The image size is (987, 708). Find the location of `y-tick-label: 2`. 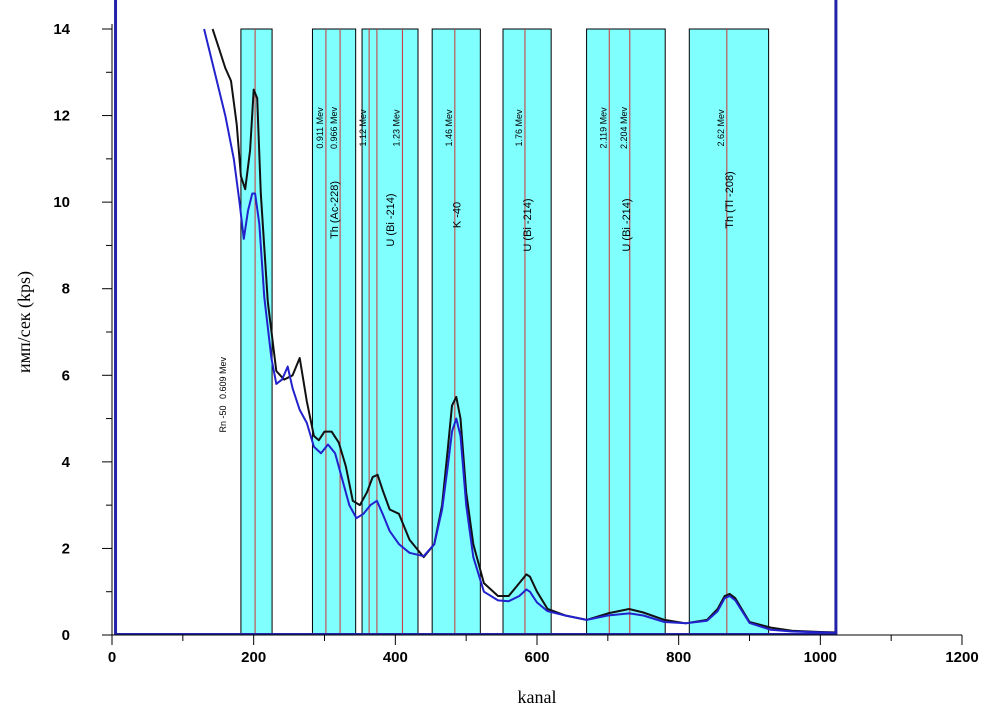

y-tick-label: 2 is located at coordinates (66, 548).